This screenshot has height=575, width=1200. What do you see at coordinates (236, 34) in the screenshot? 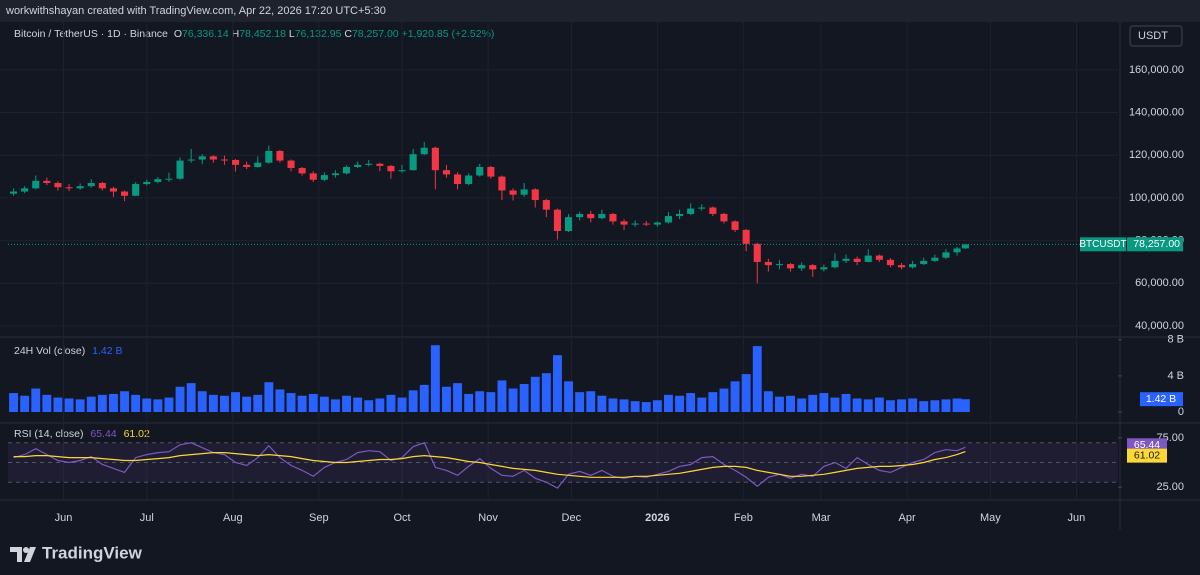
I see `high-key: H` at bounding box center [236, 34].